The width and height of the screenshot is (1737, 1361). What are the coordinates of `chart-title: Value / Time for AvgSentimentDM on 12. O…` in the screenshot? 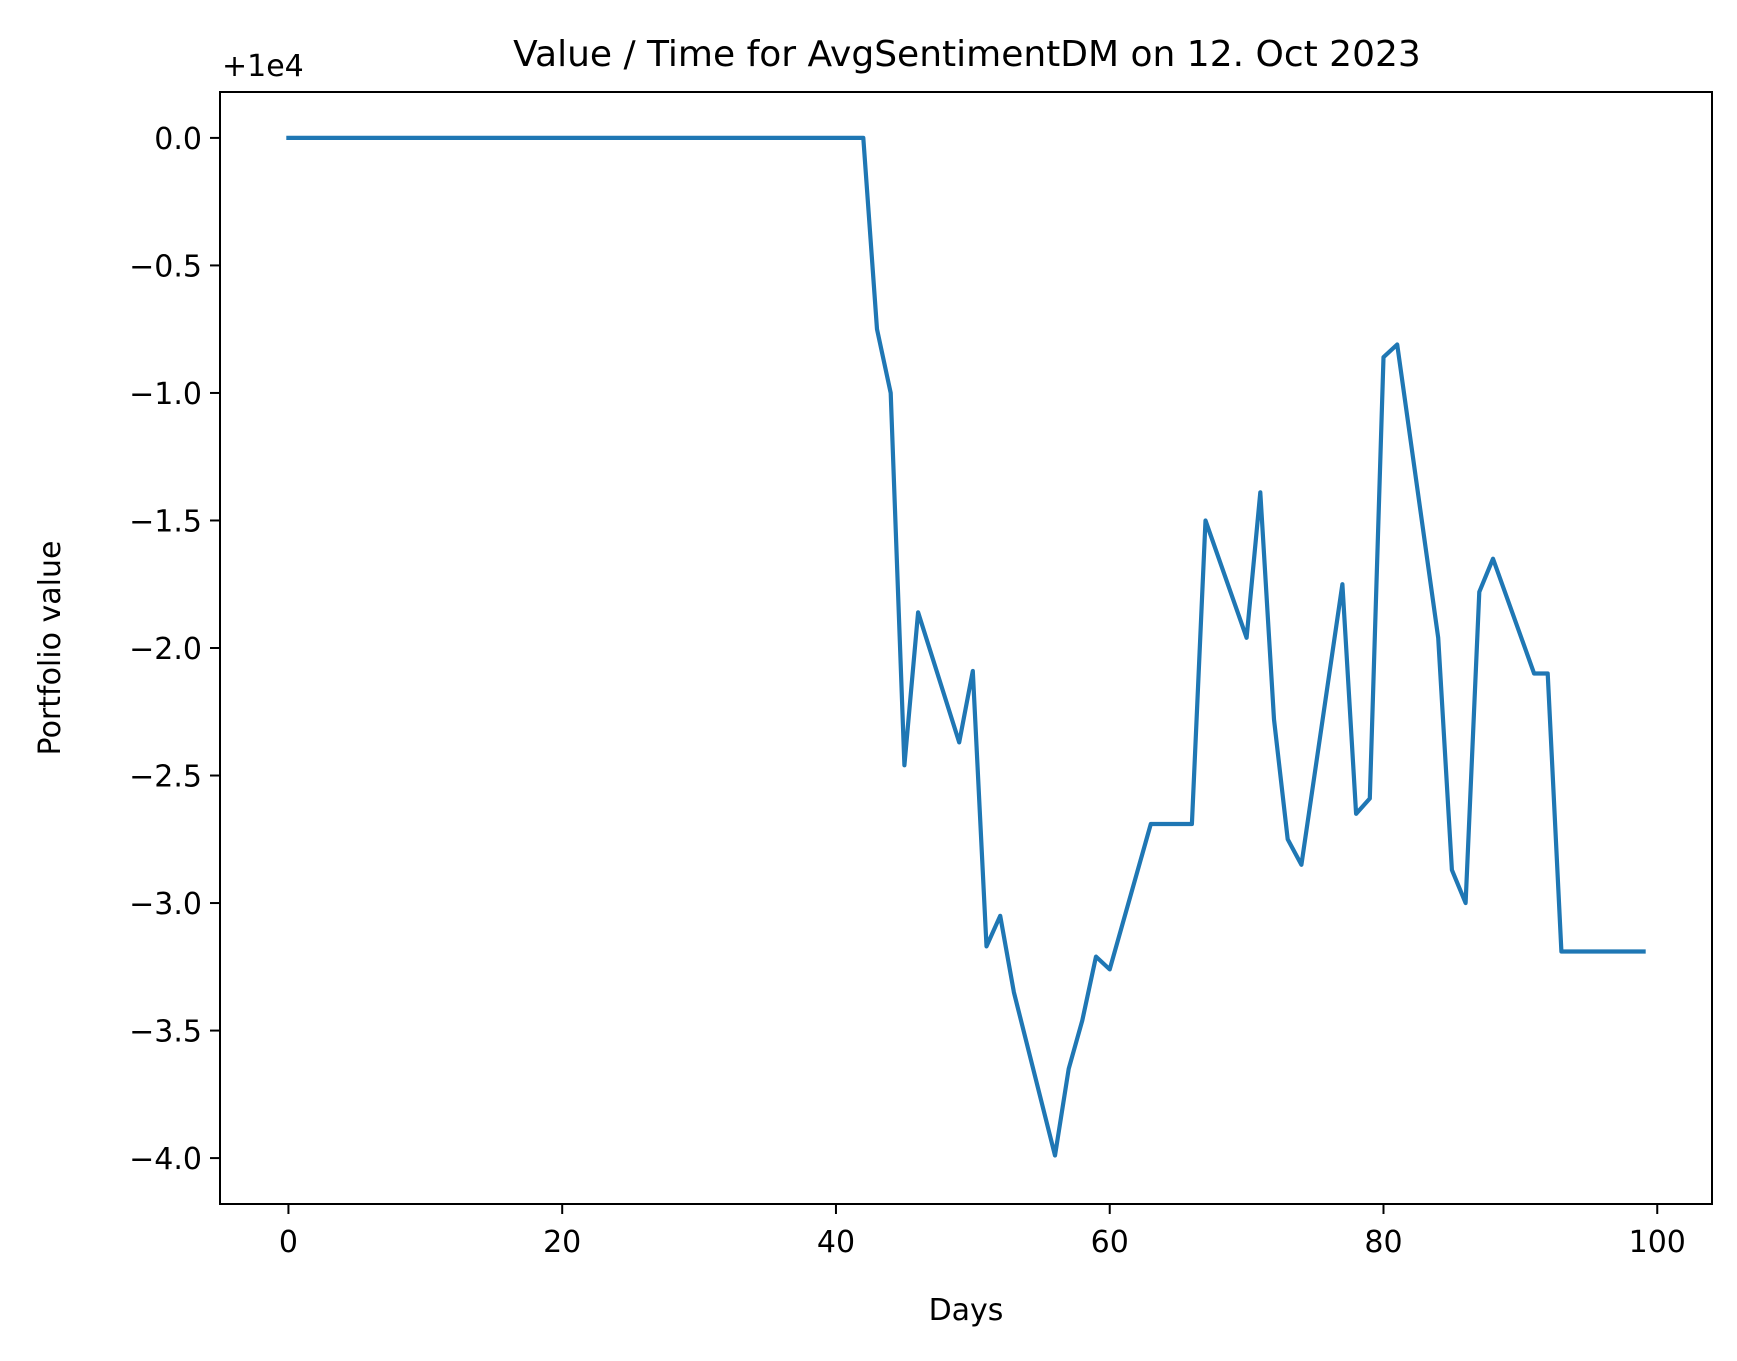 It's located at (967, 54).